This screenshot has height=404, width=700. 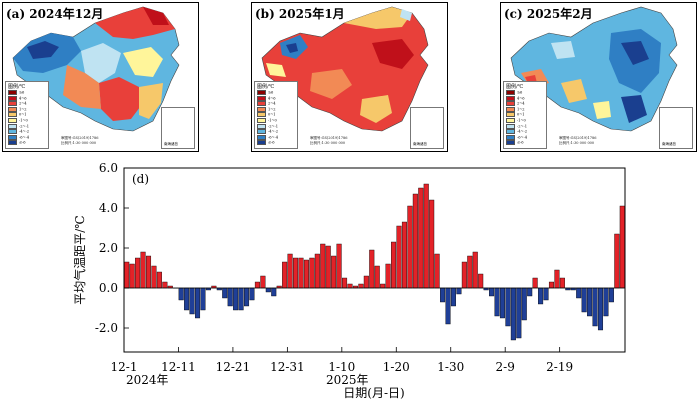 I want to click on x-tick-label: 12-1, so click(x=124, y=367).